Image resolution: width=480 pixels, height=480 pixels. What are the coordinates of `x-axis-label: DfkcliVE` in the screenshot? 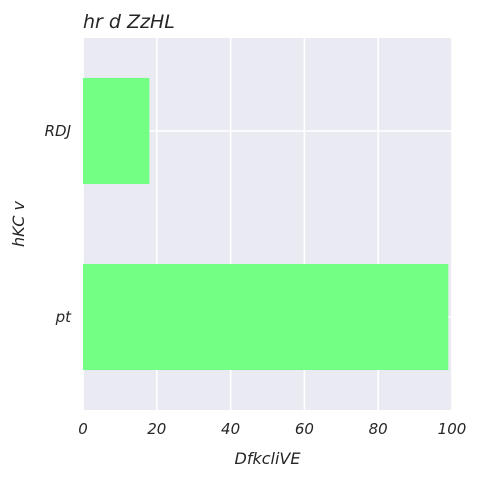 It's located at (268, 458).